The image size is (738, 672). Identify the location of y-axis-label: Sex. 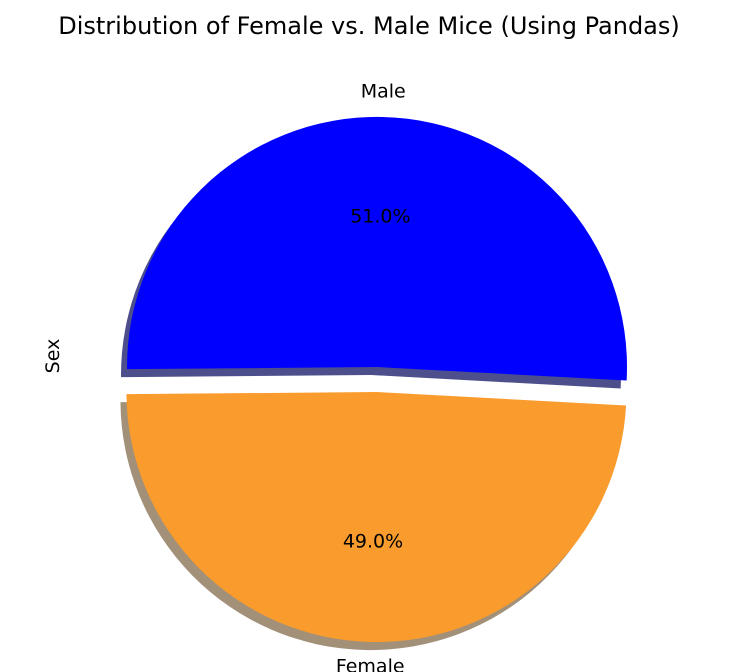
(53, 356).